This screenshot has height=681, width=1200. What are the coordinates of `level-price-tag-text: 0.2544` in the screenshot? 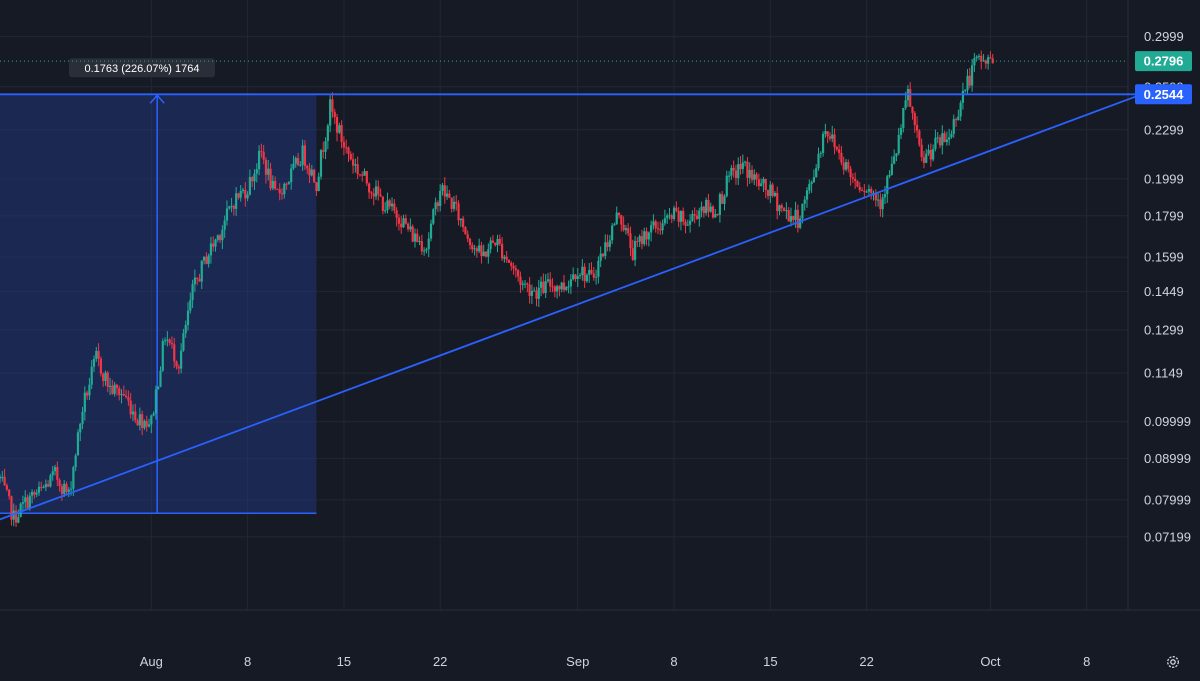 It's located at (1164, 94).